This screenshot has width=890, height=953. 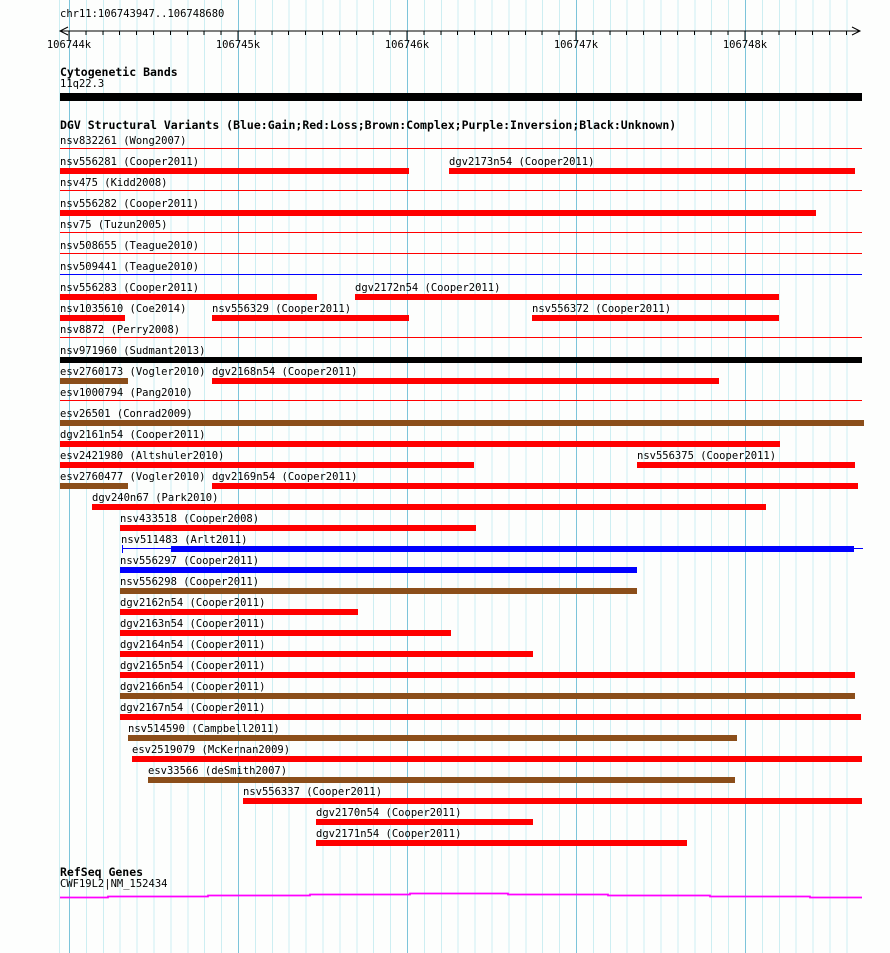 What do you see at coordinates (155, 498) in the screenshot?
I see `variant-label: dgv240n67 (Park2010)` at bounding box center [155, 498].